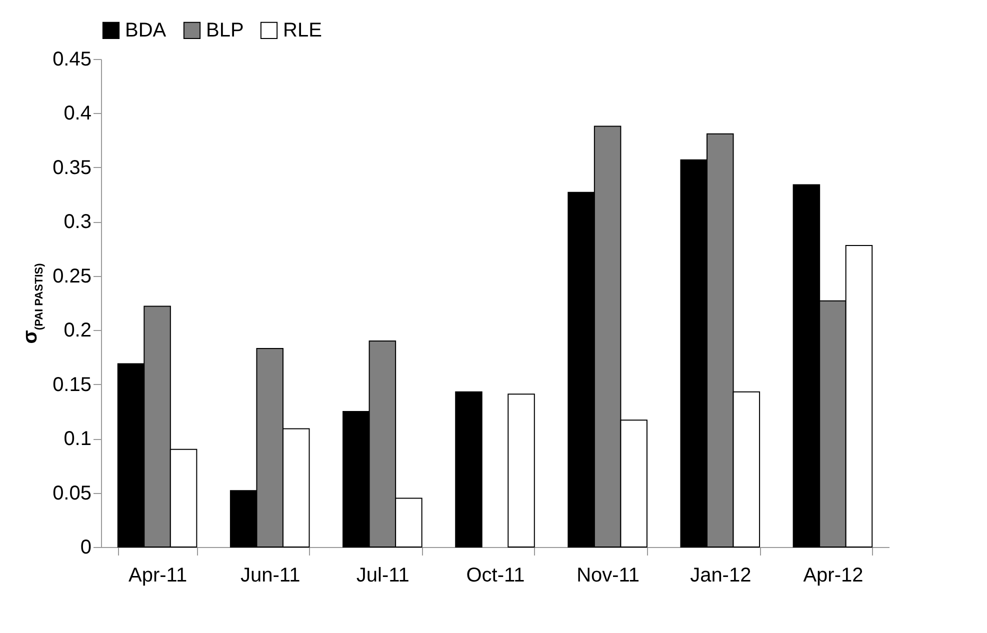 This screenshot has width=987, height=633. Describe the element at coordinates (833, 575) in the screenshot. I see `x-tick-label: Apr-12` at that location.